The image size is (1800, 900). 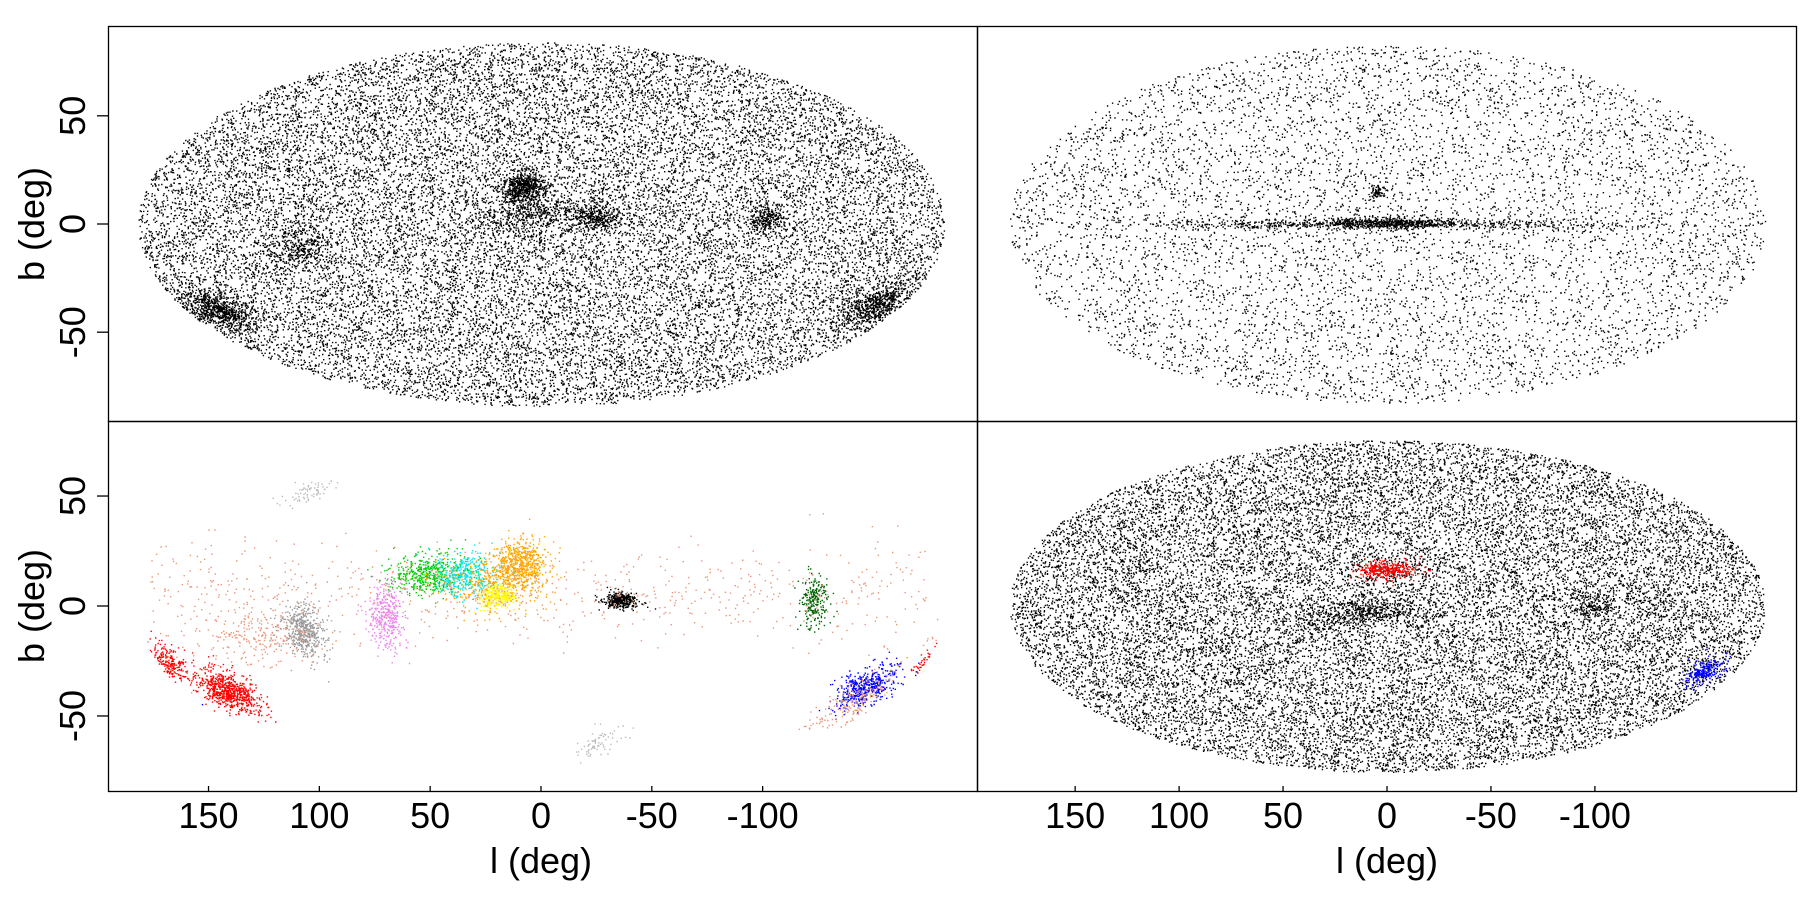 I want to click on panel-top-left-axes: 50 0 -50, so click(x=80, y=227).